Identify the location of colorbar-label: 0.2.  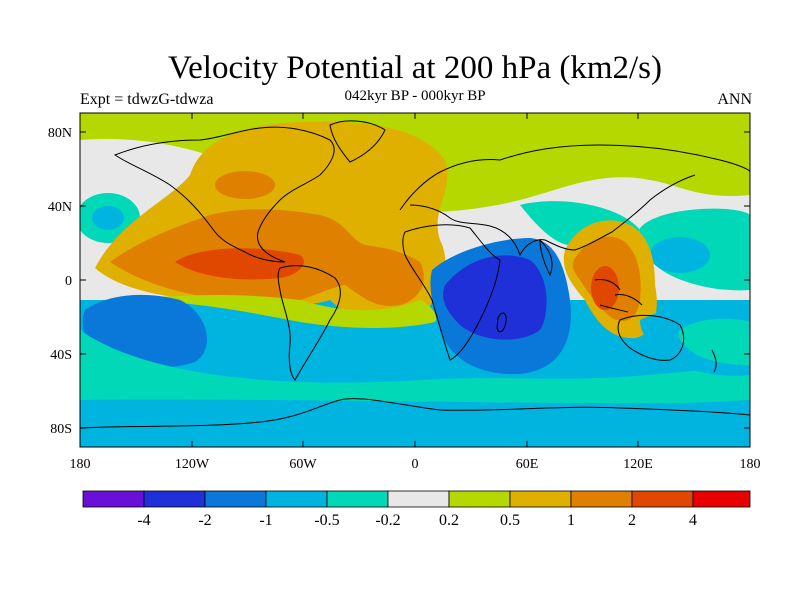
(449, 520).